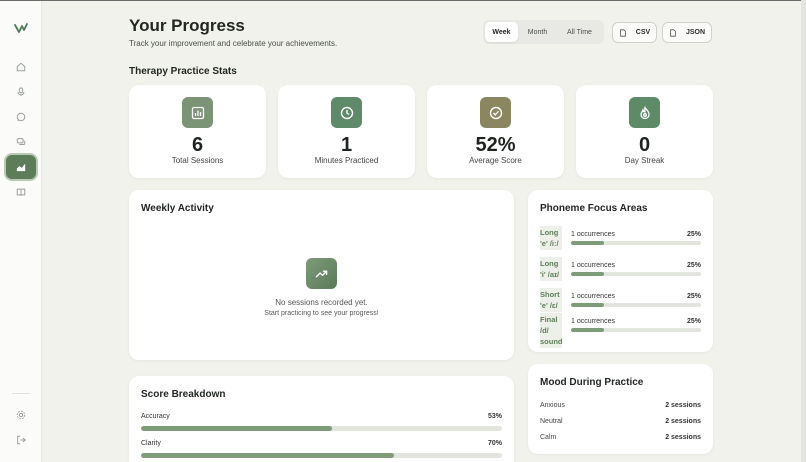 Image resolution: width=806 pixels, height=462 pixels. I want to click on range-week-button: Week, so click(501, 32).